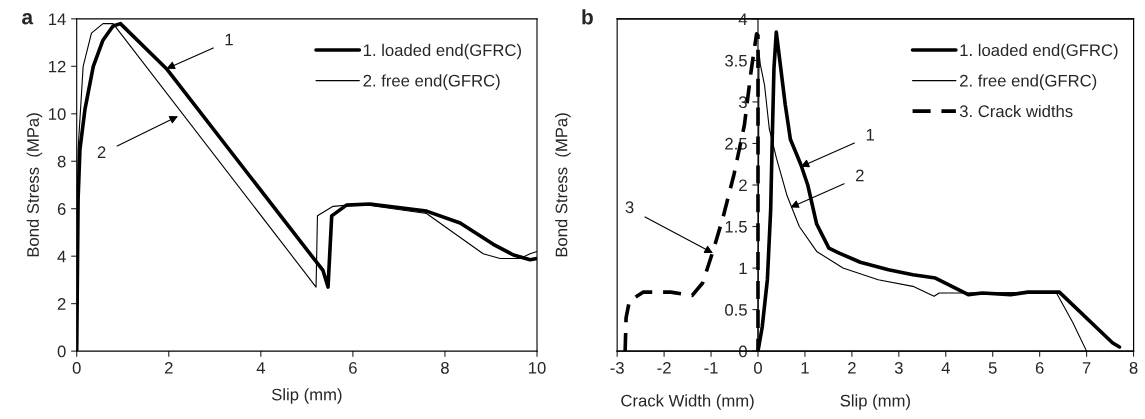  What do you see at coordinates (736, 227) in the screenshot?
I see `y-tick-label: 1.5` at bounding box center [736, 227].